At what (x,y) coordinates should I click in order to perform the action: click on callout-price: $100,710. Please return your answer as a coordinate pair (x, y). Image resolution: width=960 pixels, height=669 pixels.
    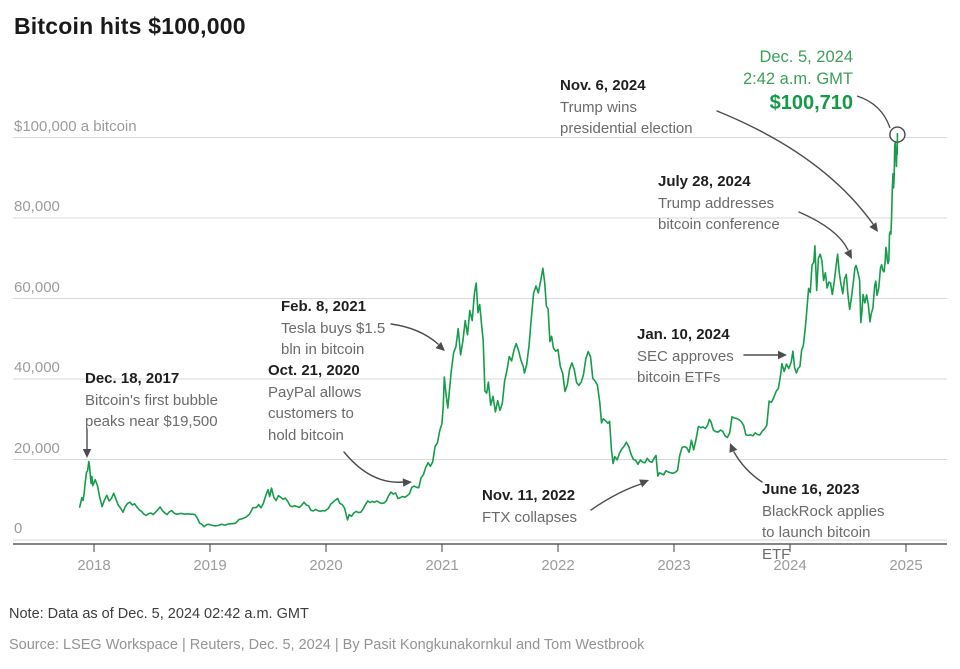
    Looking at the image, I should click on (811, 103).